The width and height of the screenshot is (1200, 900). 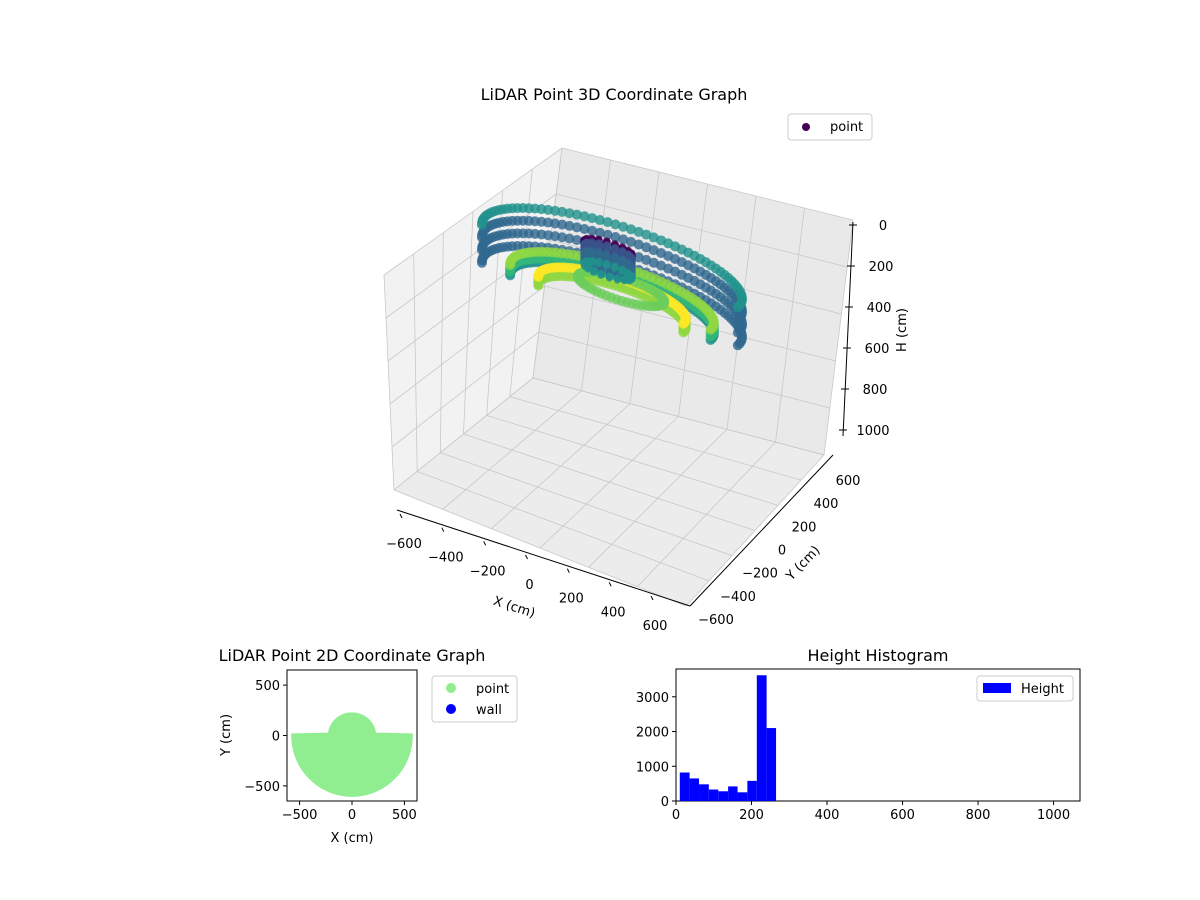 What do you see at coordinates (827, 815) in the screenshot?
I see `x-tick-label-hist: 400` at bounding box center [827, 815].